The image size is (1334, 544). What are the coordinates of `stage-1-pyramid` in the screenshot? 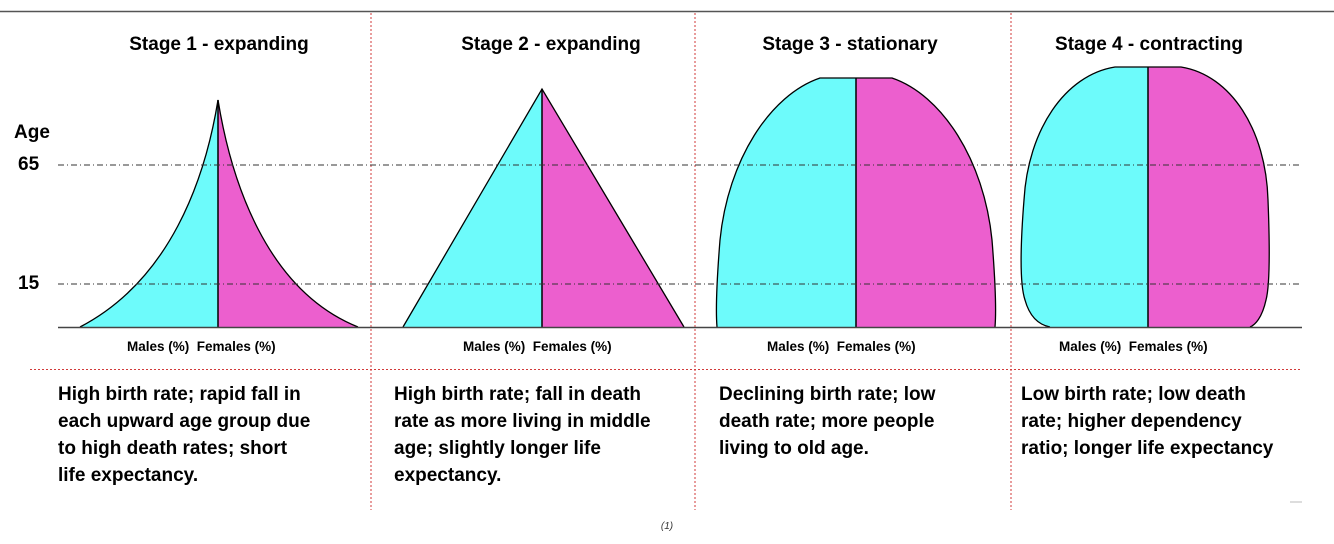 It's located at (219, 213).